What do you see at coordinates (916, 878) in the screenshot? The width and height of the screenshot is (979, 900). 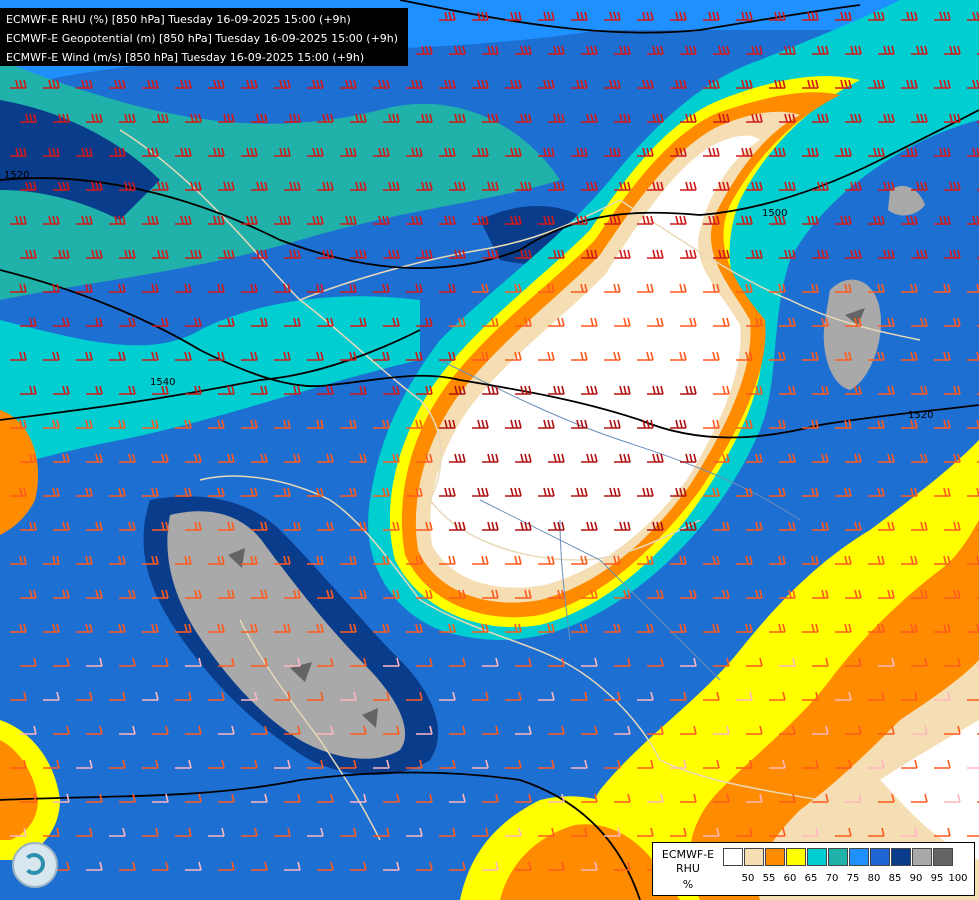 I see `legend-tick-label: 90` at bounding box center [916, 878].